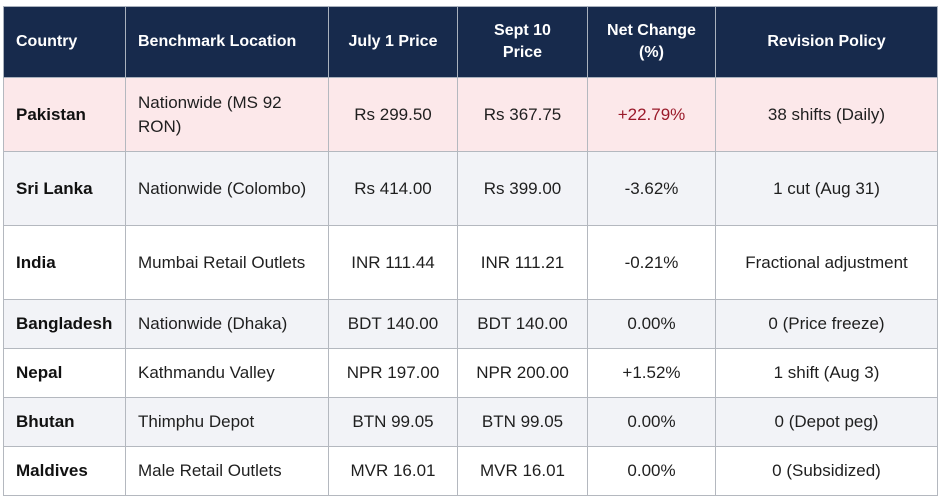 The height and width of the screenshot is (496, 939). Describe the element at coordinates (826, 262) in the screenshot. I see `cell-revision-policy: Fractional adjustment` at that location.